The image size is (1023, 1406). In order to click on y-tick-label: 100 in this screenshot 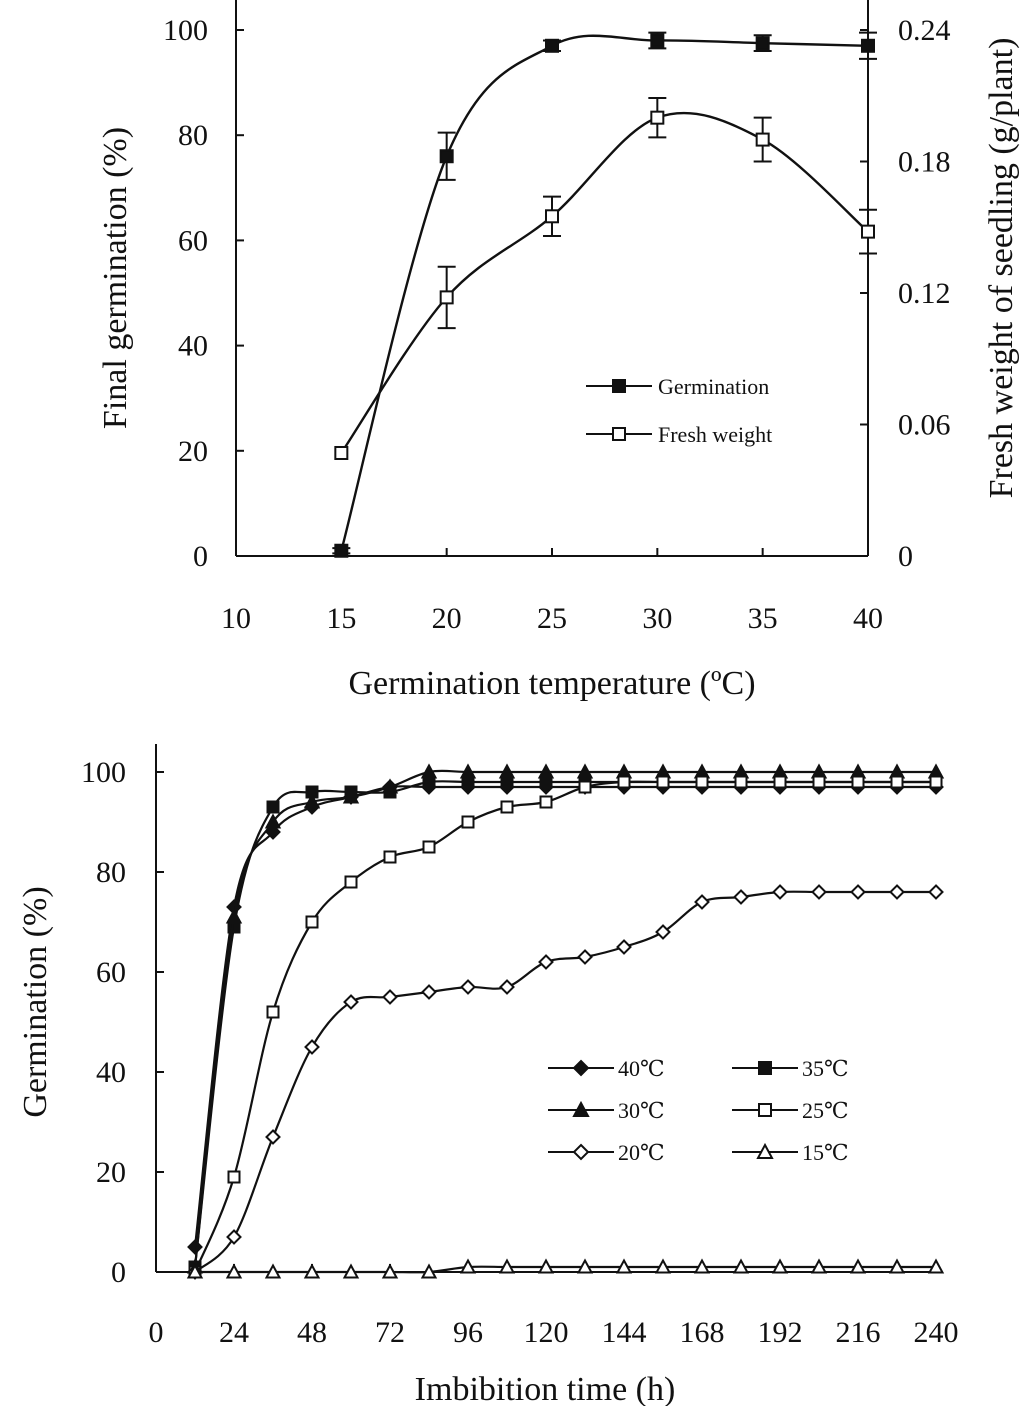, I will do `click(185, 30)`.